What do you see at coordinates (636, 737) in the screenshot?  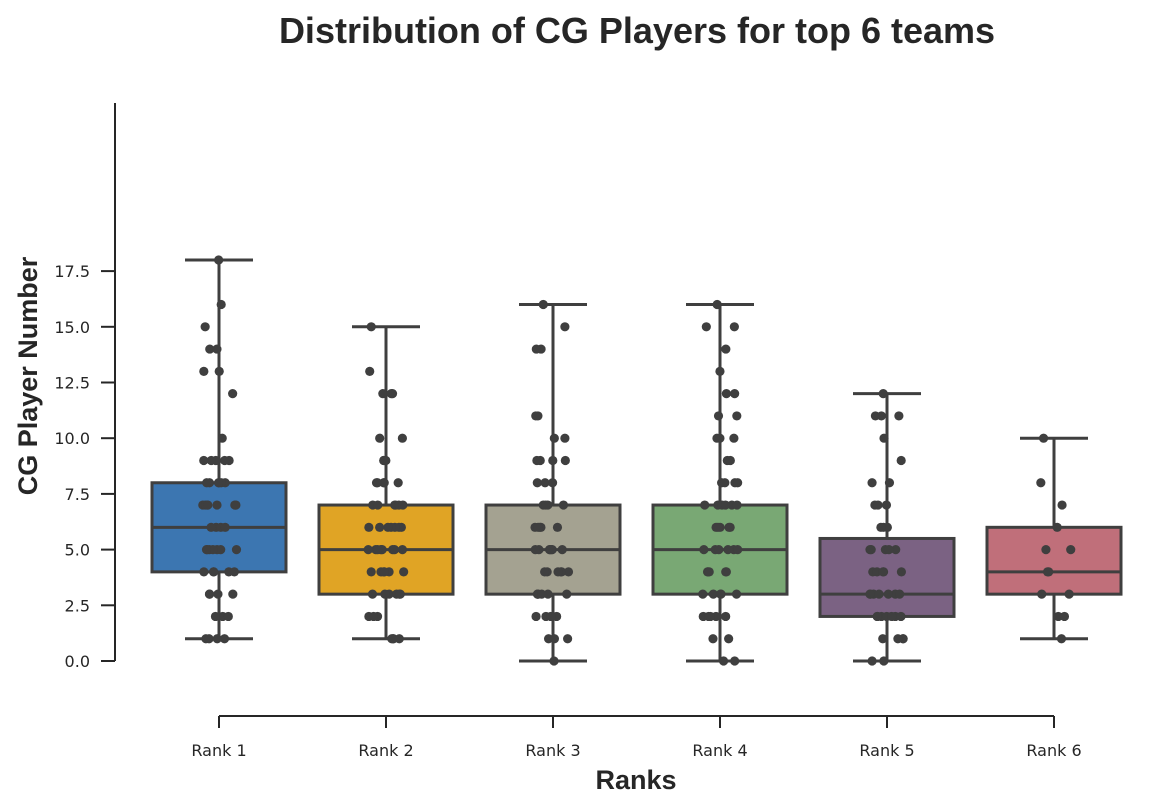 I see `x-axis: Rank 1 Rank 2 Rank 3 Rank 4 Rank 5 Rank 6` at bounding box center [636, 737].